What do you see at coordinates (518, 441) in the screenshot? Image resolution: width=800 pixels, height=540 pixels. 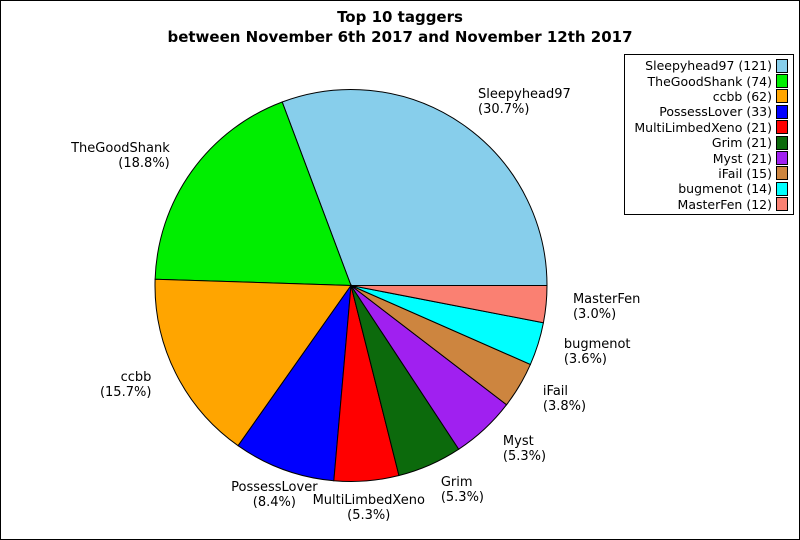 I see `slice-label-name: Myst` at bounding box center [518, 441].